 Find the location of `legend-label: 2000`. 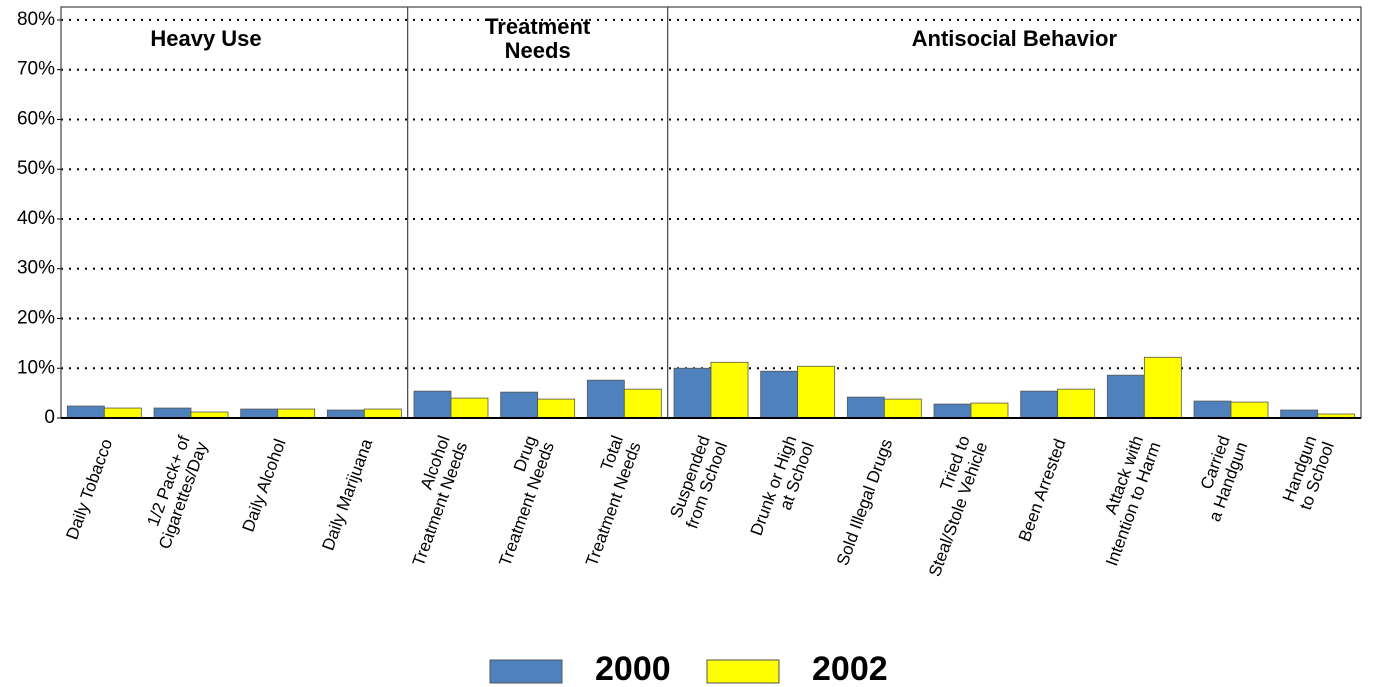

legend-label: 2000 is located at coordinates (633, 668).